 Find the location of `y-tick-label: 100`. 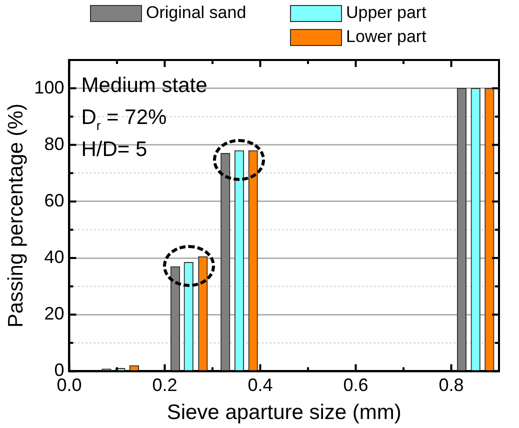

y-tick-label: 100 is located at coordinates (49, 87).